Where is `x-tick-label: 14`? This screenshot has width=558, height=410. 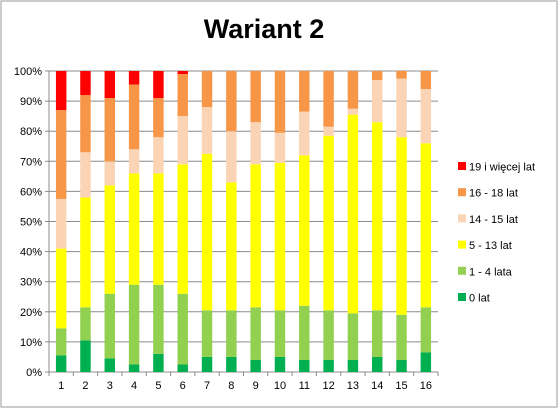
x-tick-label: 14 is located at coordinates (377, 386).